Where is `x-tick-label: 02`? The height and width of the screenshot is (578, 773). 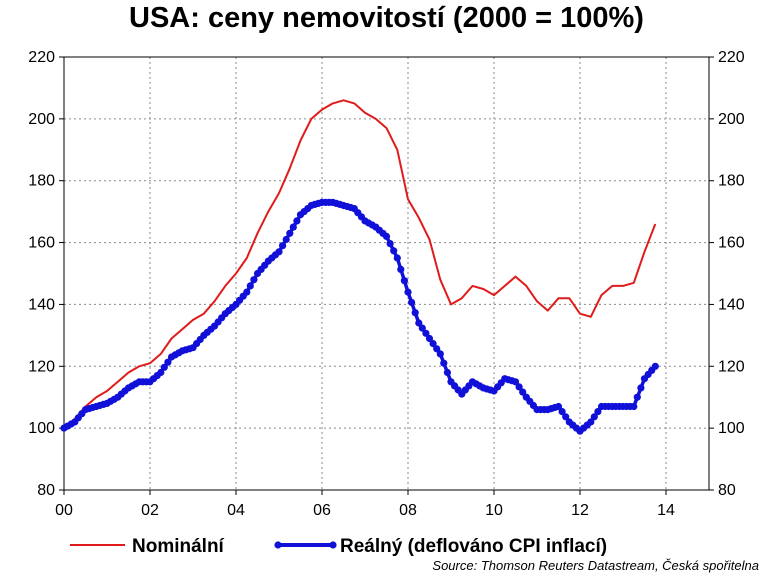
x-tick-label: 02 is located at coordinates (150, 510).